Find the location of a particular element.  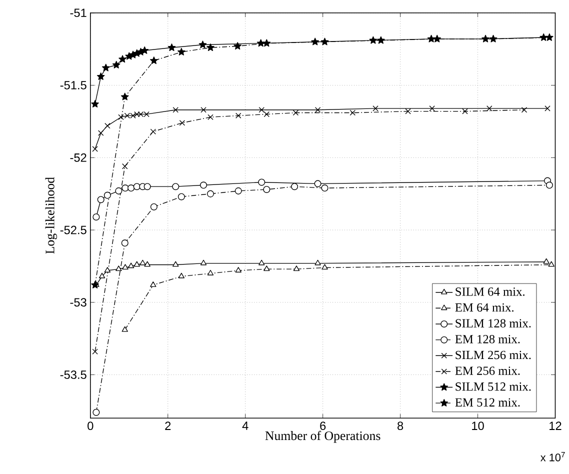

y-tick-label: -52 is located at coordinates (78, 158).